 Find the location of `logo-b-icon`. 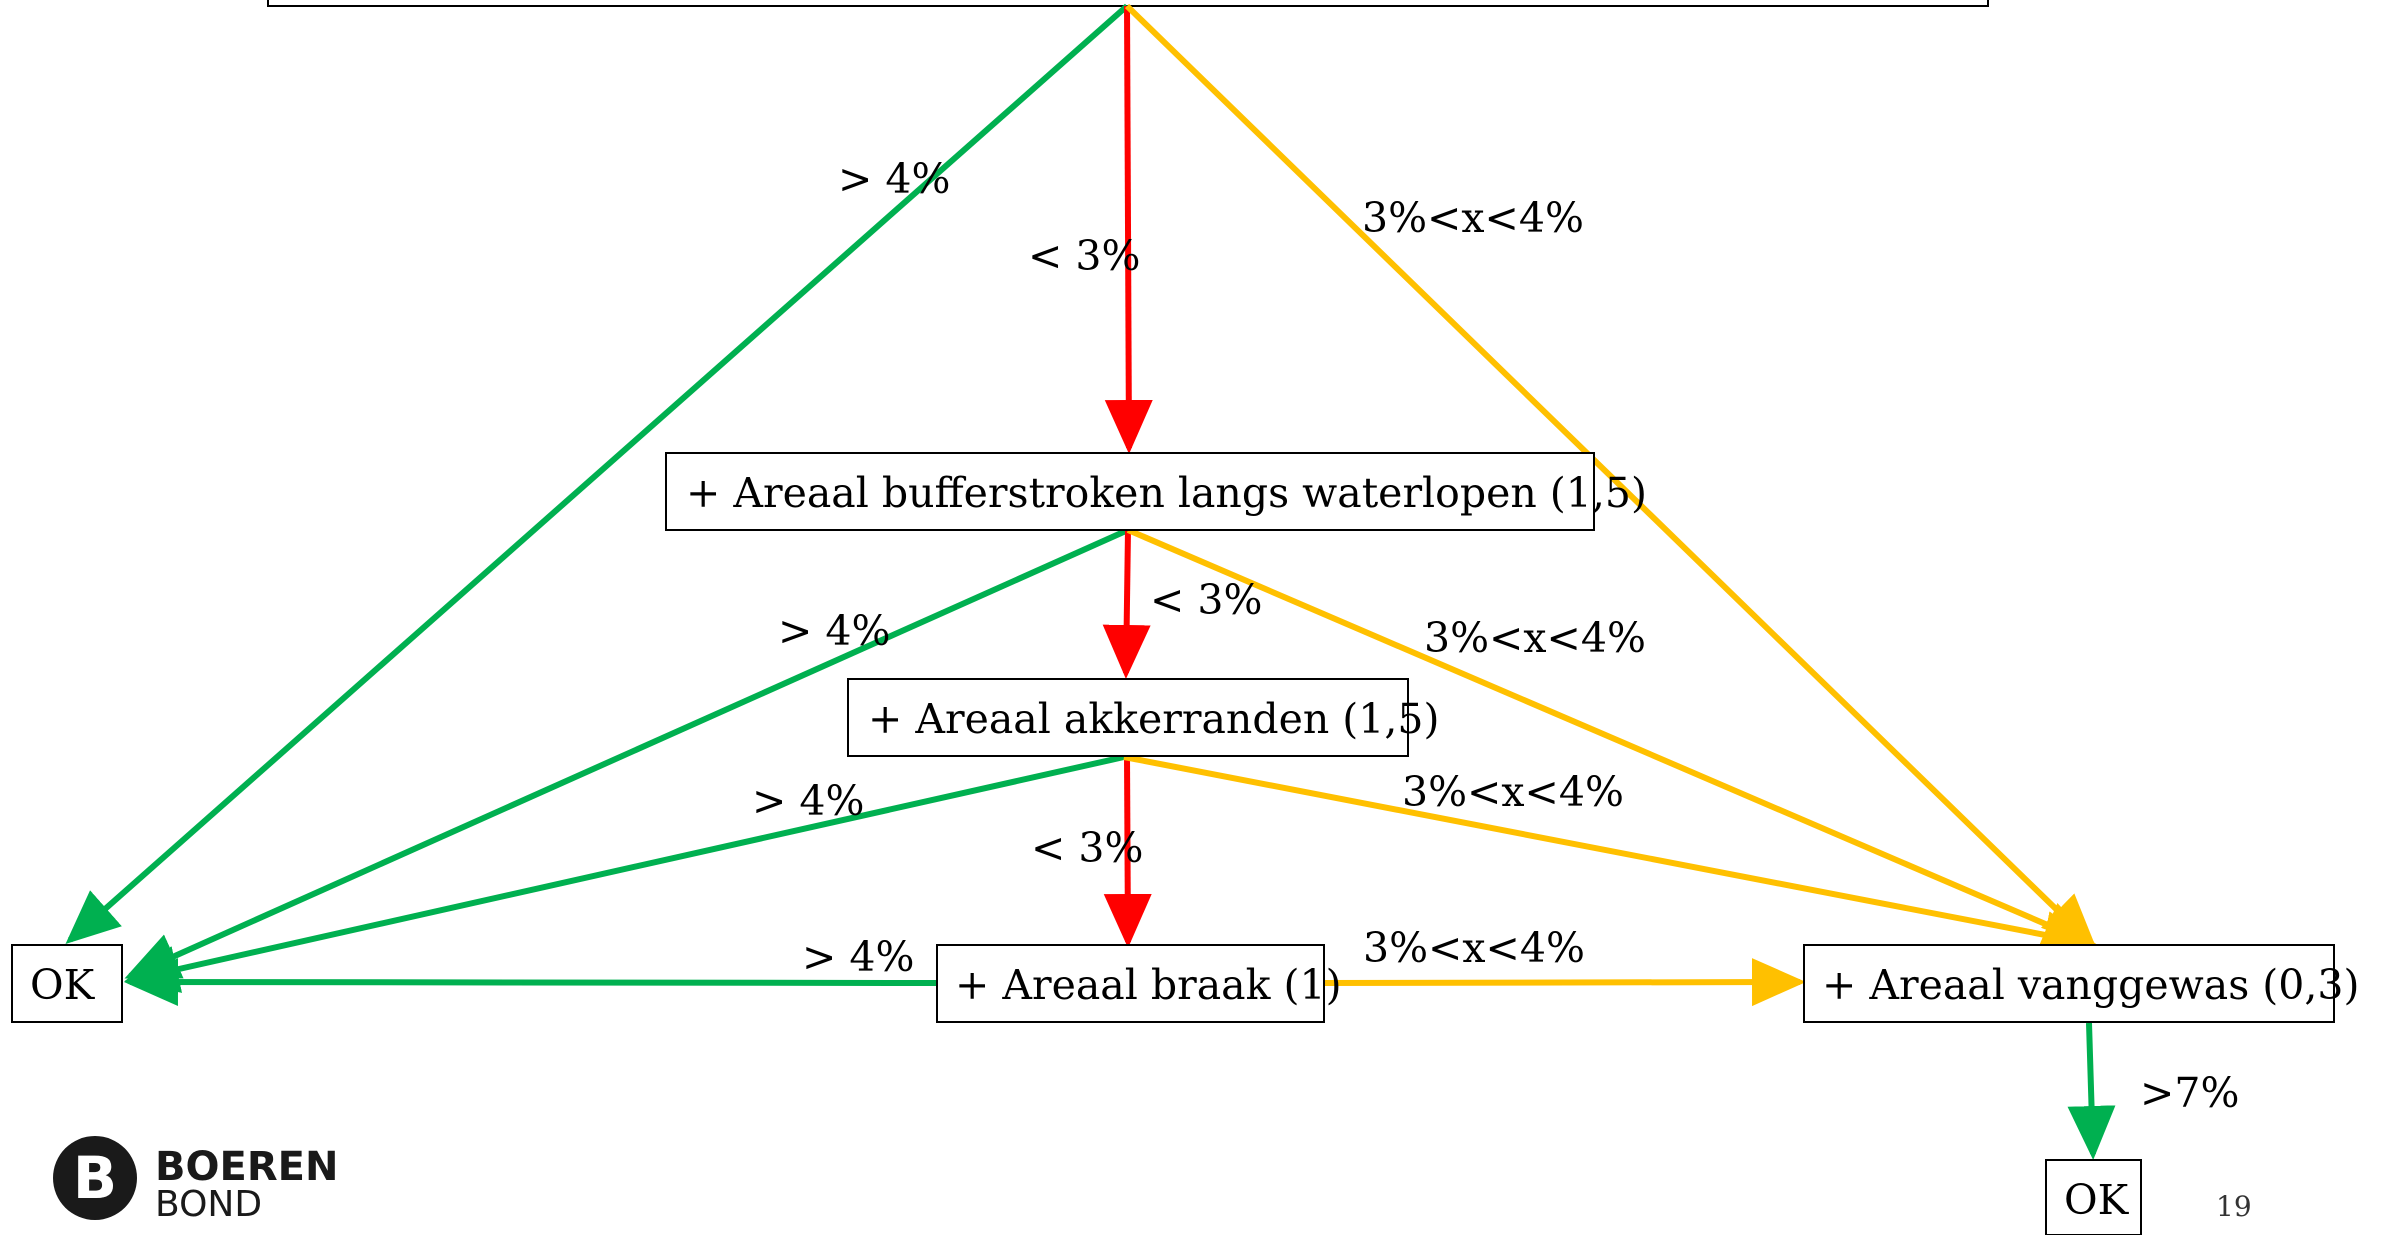

logo-b-icon is located at coordinates (95, 1178).